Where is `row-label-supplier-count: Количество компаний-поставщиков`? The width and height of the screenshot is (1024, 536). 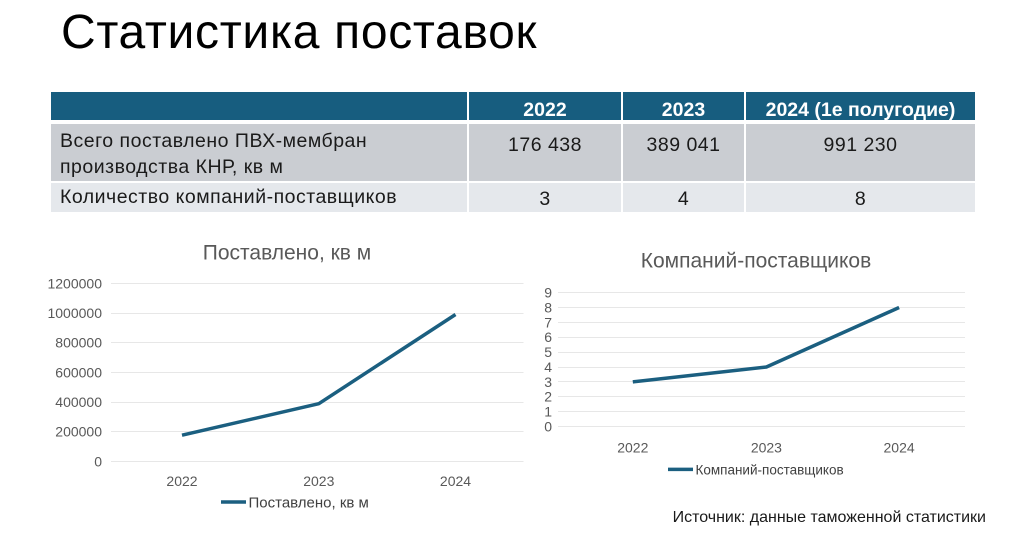 row-label-supplier-count: Количество компаний-поставщиков is located at coordinates (259, 197).